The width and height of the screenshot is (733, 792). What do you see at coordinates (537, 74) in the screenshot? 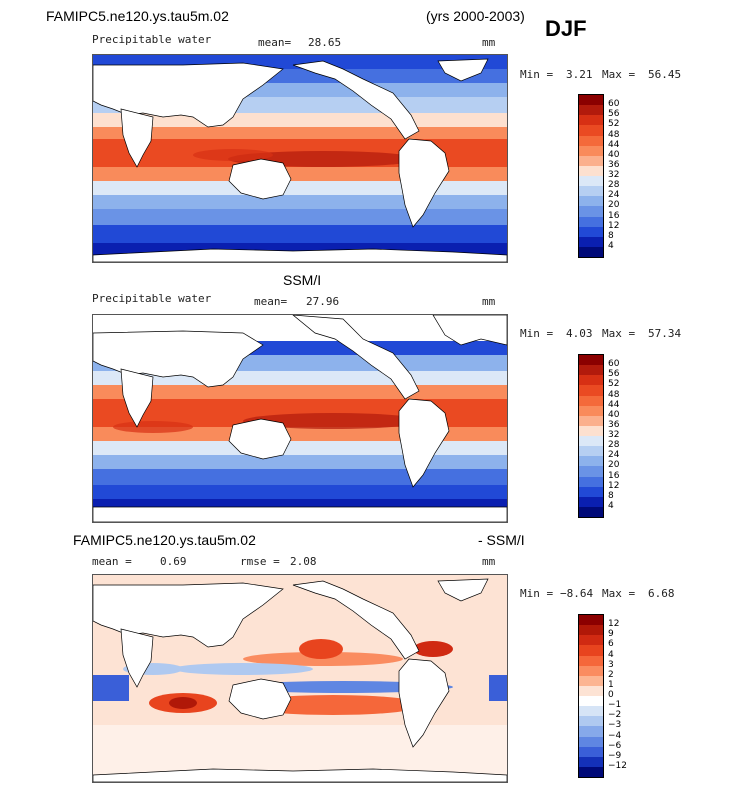
I see `panel1-min-label: Min =` at bounding box center [537, 74].